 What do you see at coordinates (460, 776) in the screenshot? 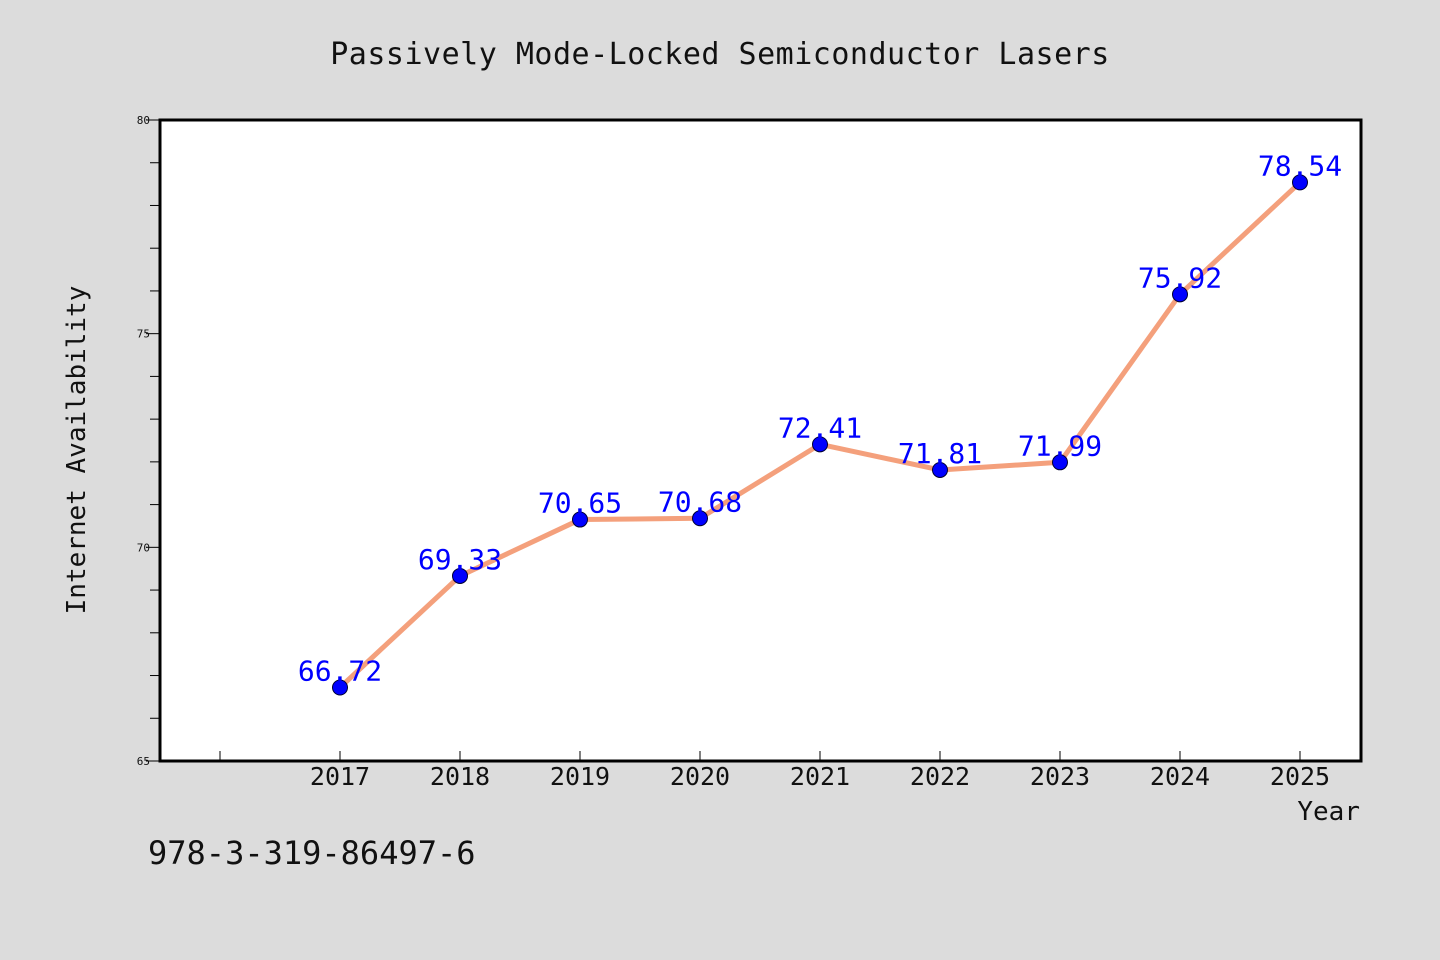
I see `x-tick-label: 2018` at bounding box center [460, 776].